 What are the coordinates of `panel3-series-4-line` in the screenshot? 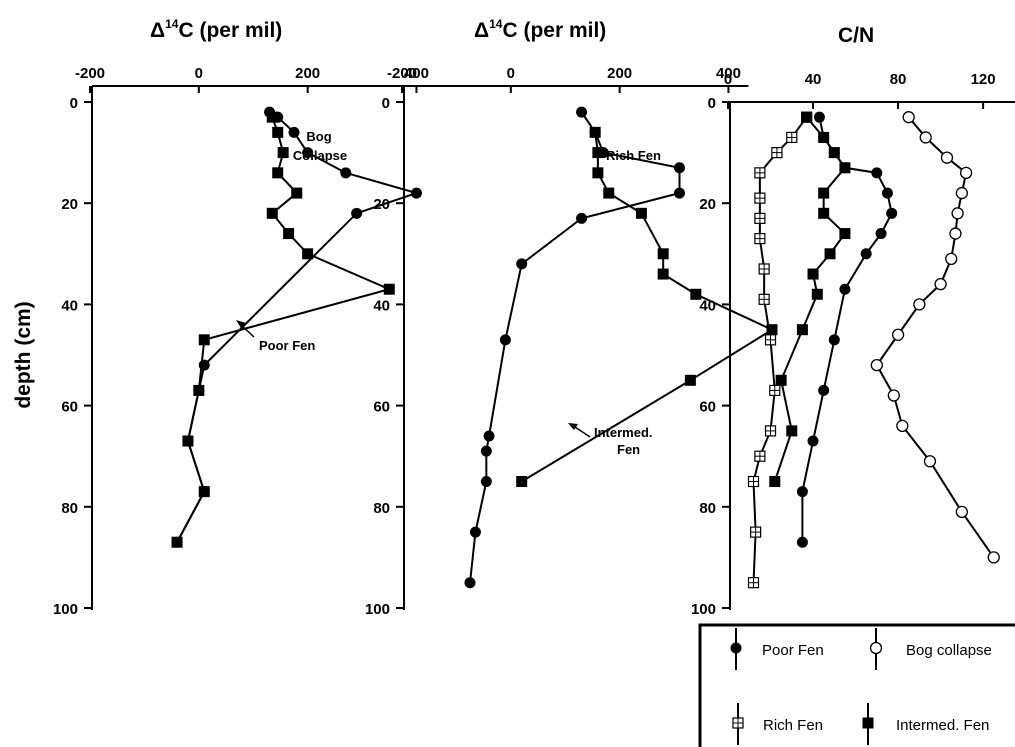 It's located at (810, 299).